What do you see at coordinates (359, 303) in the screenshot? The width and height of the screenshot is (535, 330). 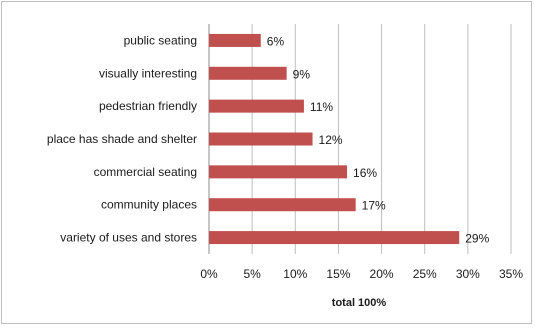 I see `x-axis-title: total 100%` at bounding box center [359, 303].